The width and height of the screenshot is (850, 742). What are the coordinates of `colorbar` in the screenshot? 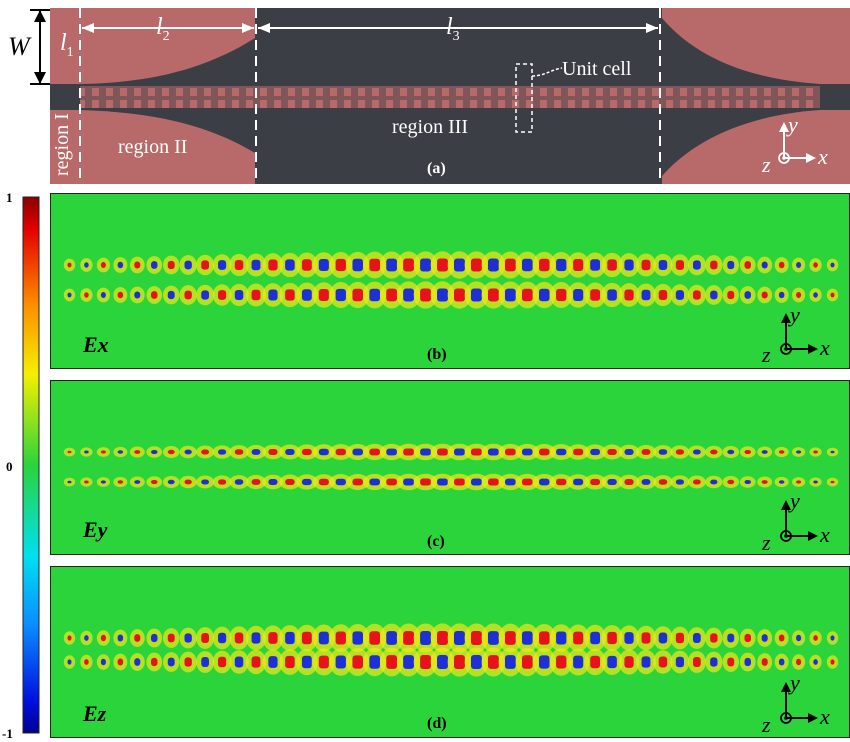 It's located at (31, 465).